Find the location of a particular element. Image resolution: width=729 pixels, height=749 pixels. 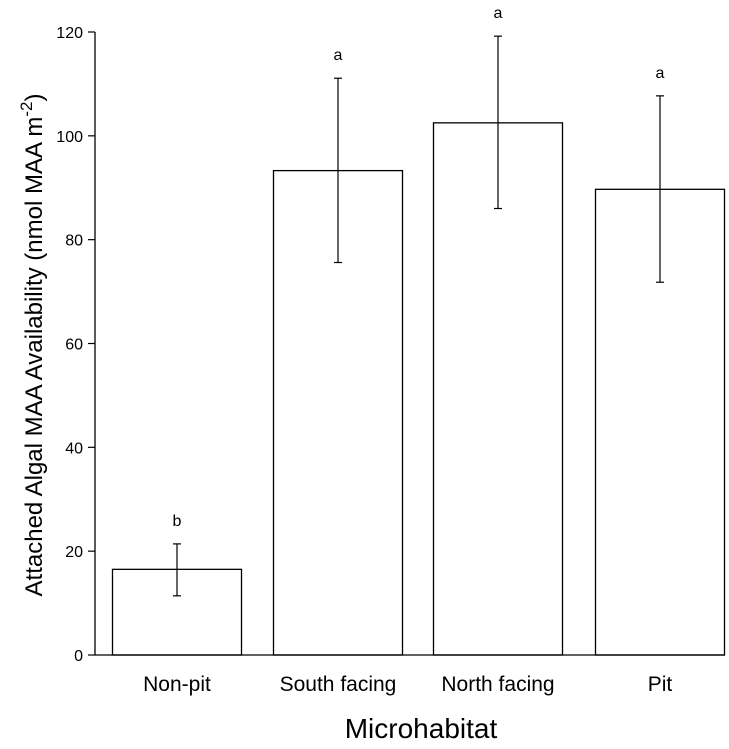

x-axis-title: Microhabitat is located at coordinates (421, 728).